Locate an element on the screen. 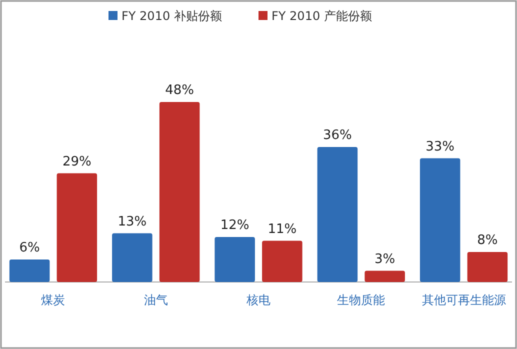 The width and height of the screenshot is (517, 349). x-tick-label: 煤炭 is located at coordinates (53, 300).